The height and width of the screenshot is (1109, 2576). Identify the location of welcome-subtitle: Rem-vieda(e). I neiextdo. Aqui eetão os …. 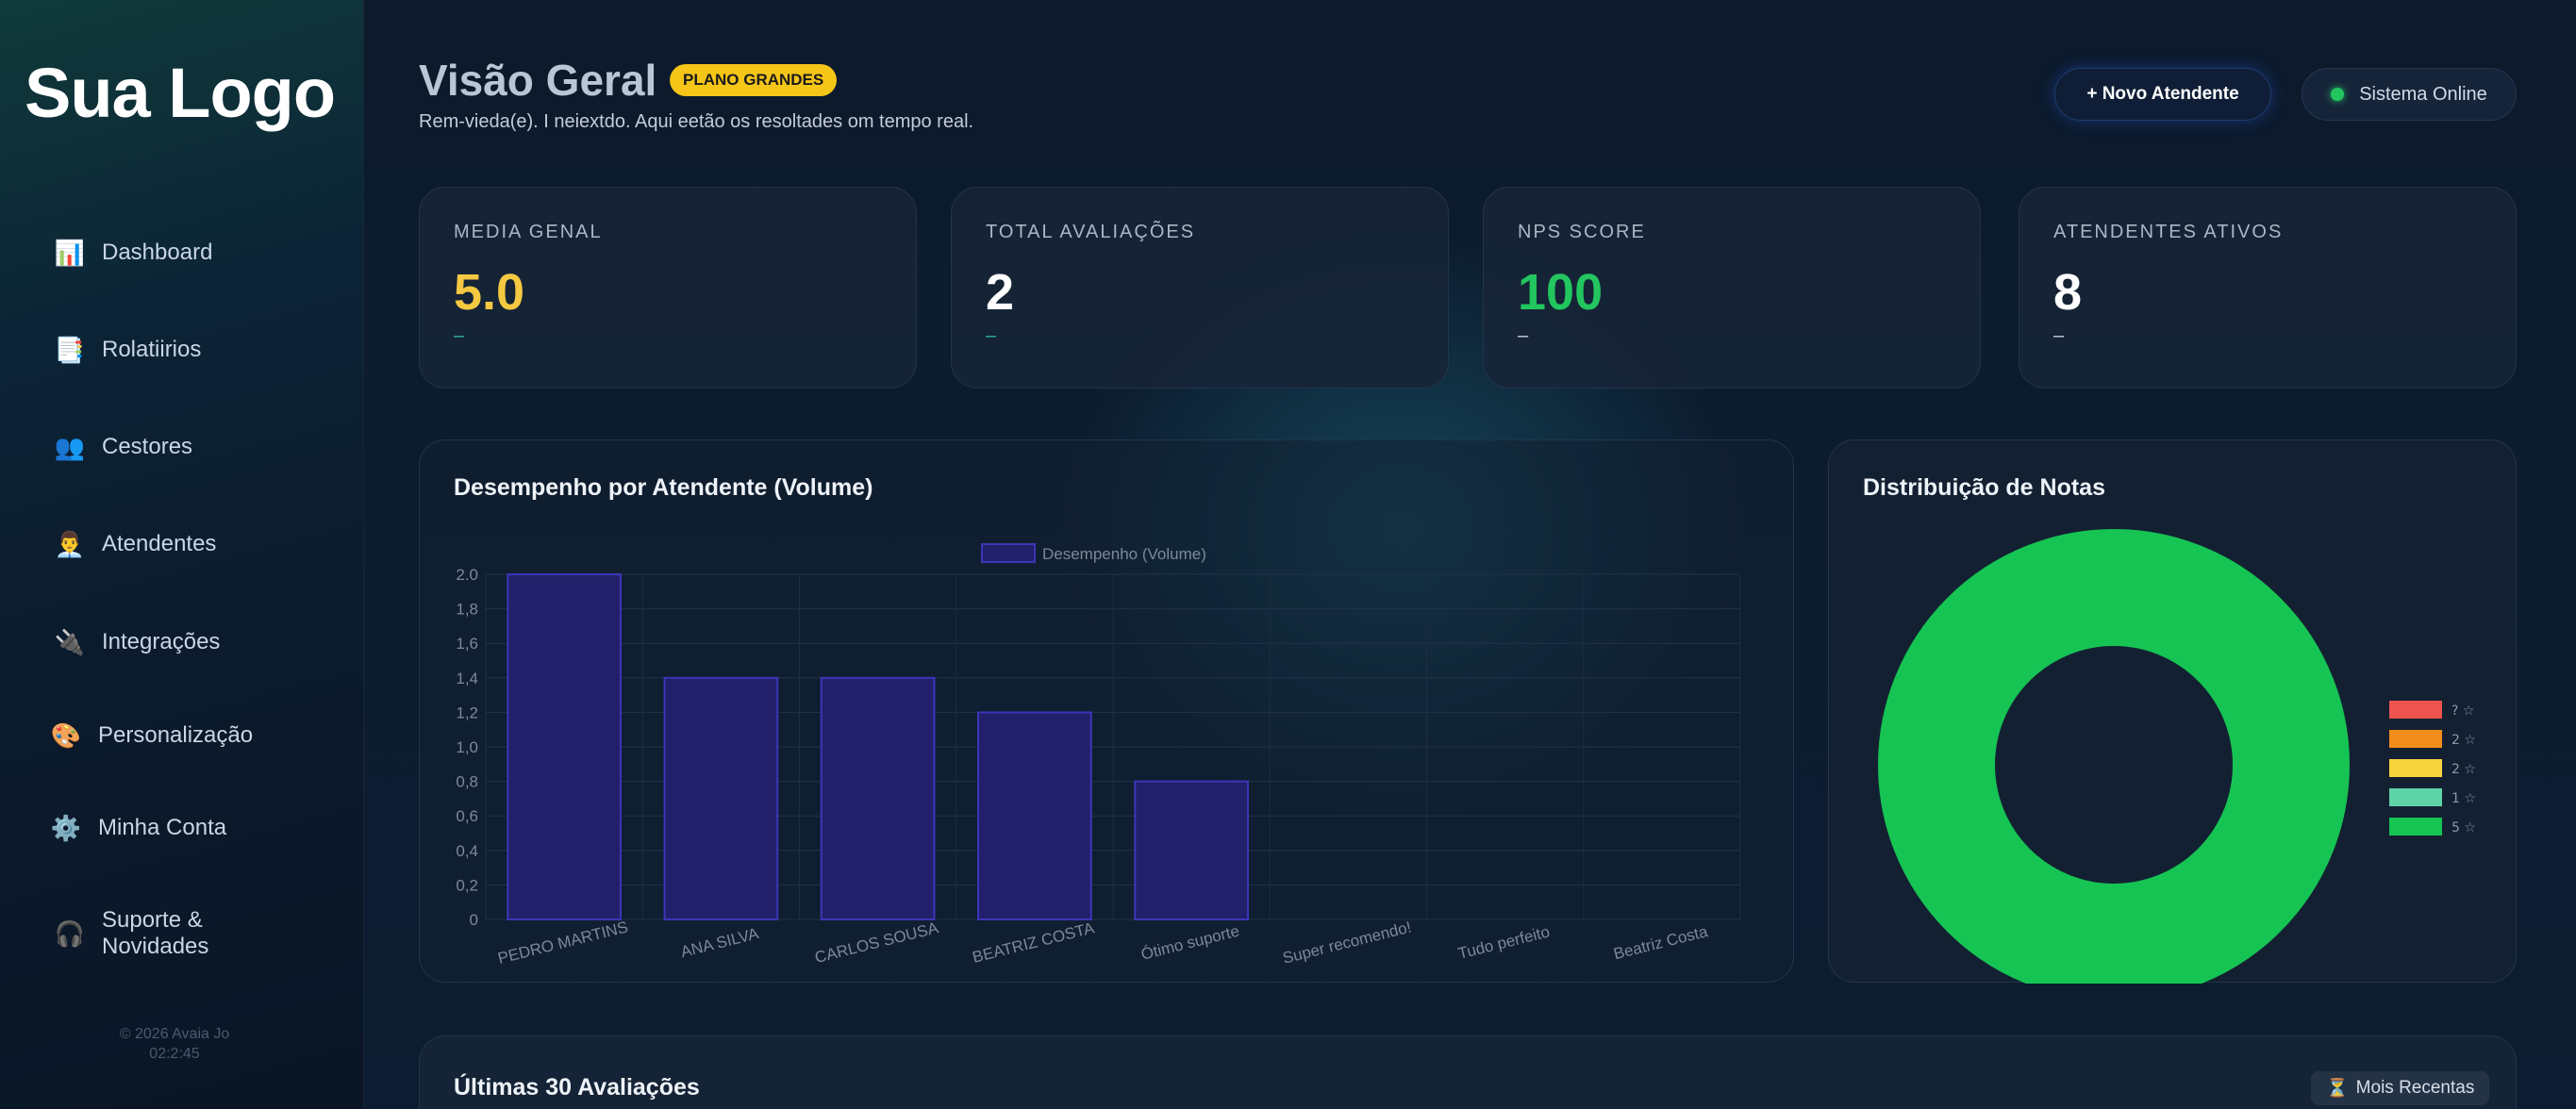
(696, 122).